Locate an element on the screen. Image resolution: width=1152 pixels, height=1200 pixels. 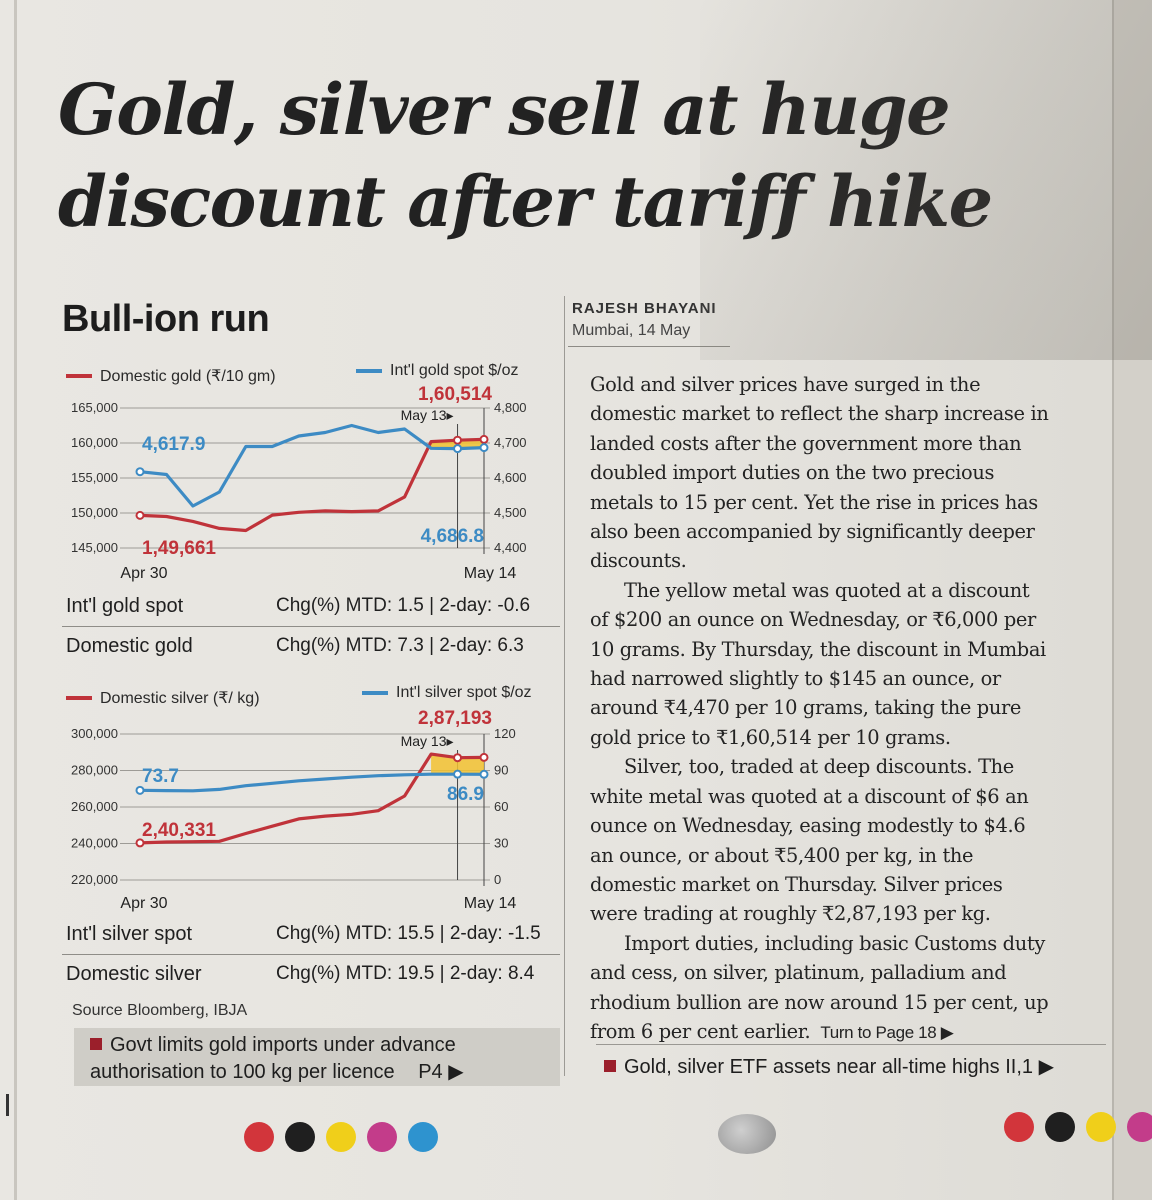
left-margin-rule is located at coordinates (15, 600).